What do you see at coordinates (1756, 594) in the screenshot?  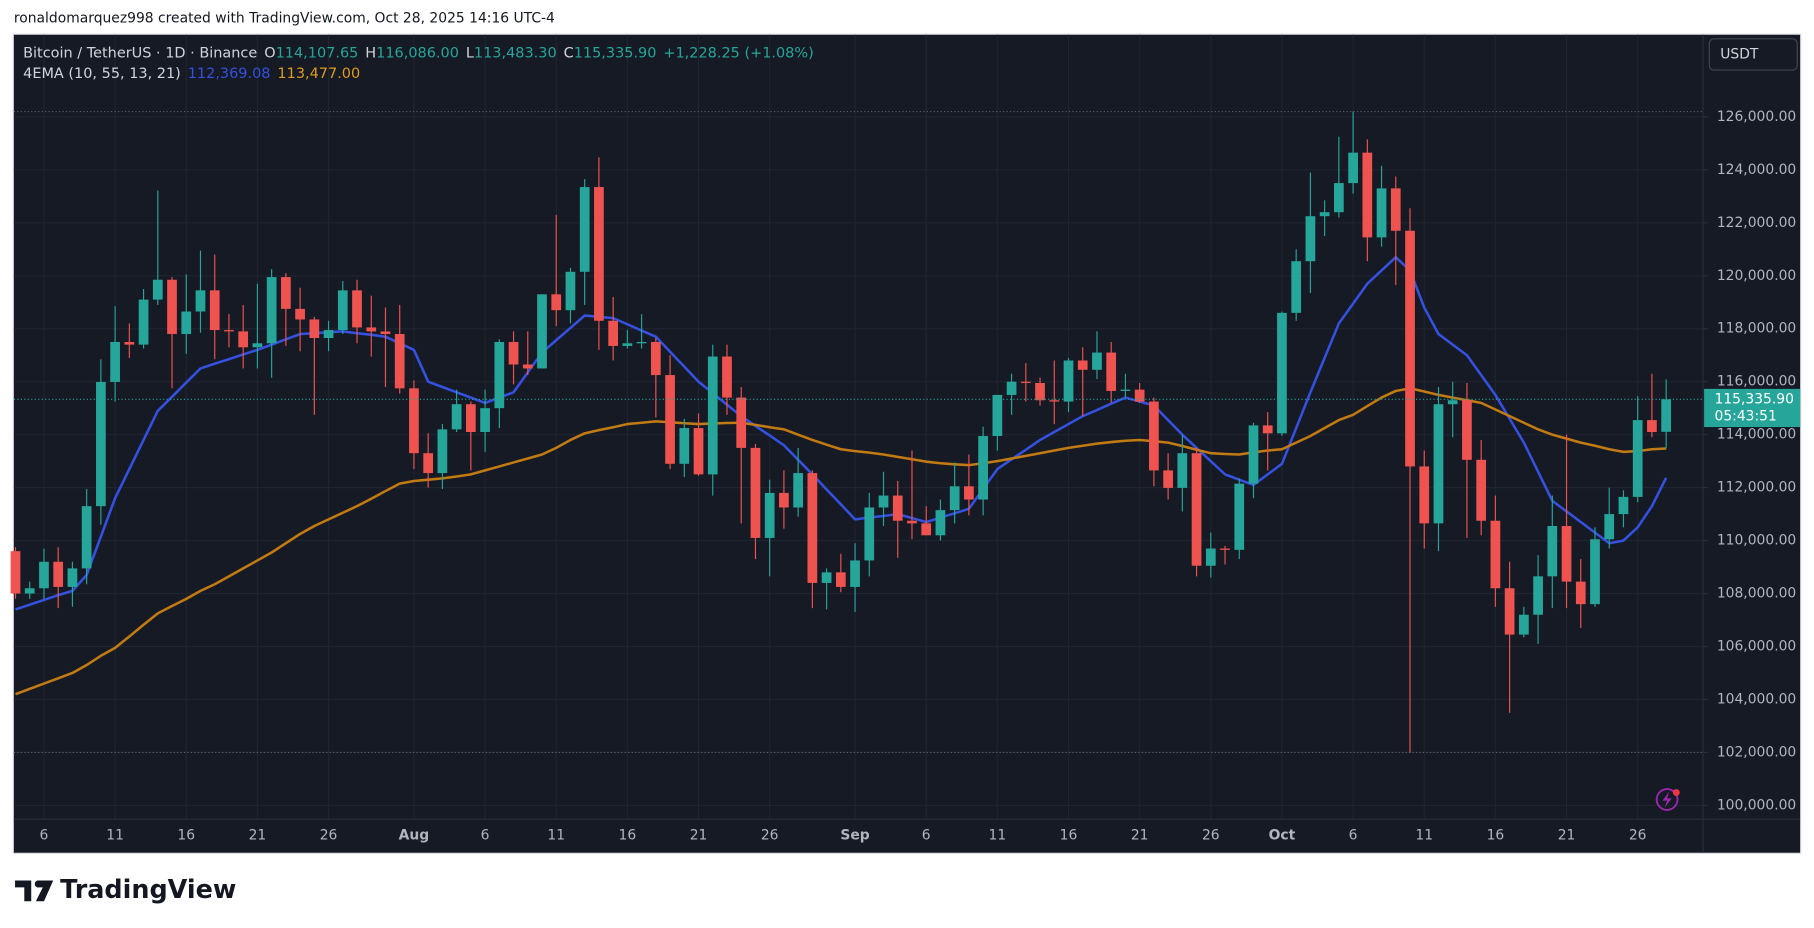 I see `y-tick-label: 108,000.00` at bounding box center [1756, 594].